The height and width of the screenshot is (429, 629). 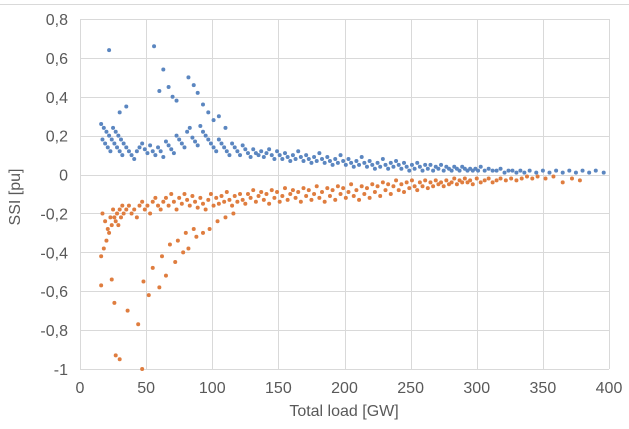 I want to click on x-tick-label: 100, so click(x=212, y=388).